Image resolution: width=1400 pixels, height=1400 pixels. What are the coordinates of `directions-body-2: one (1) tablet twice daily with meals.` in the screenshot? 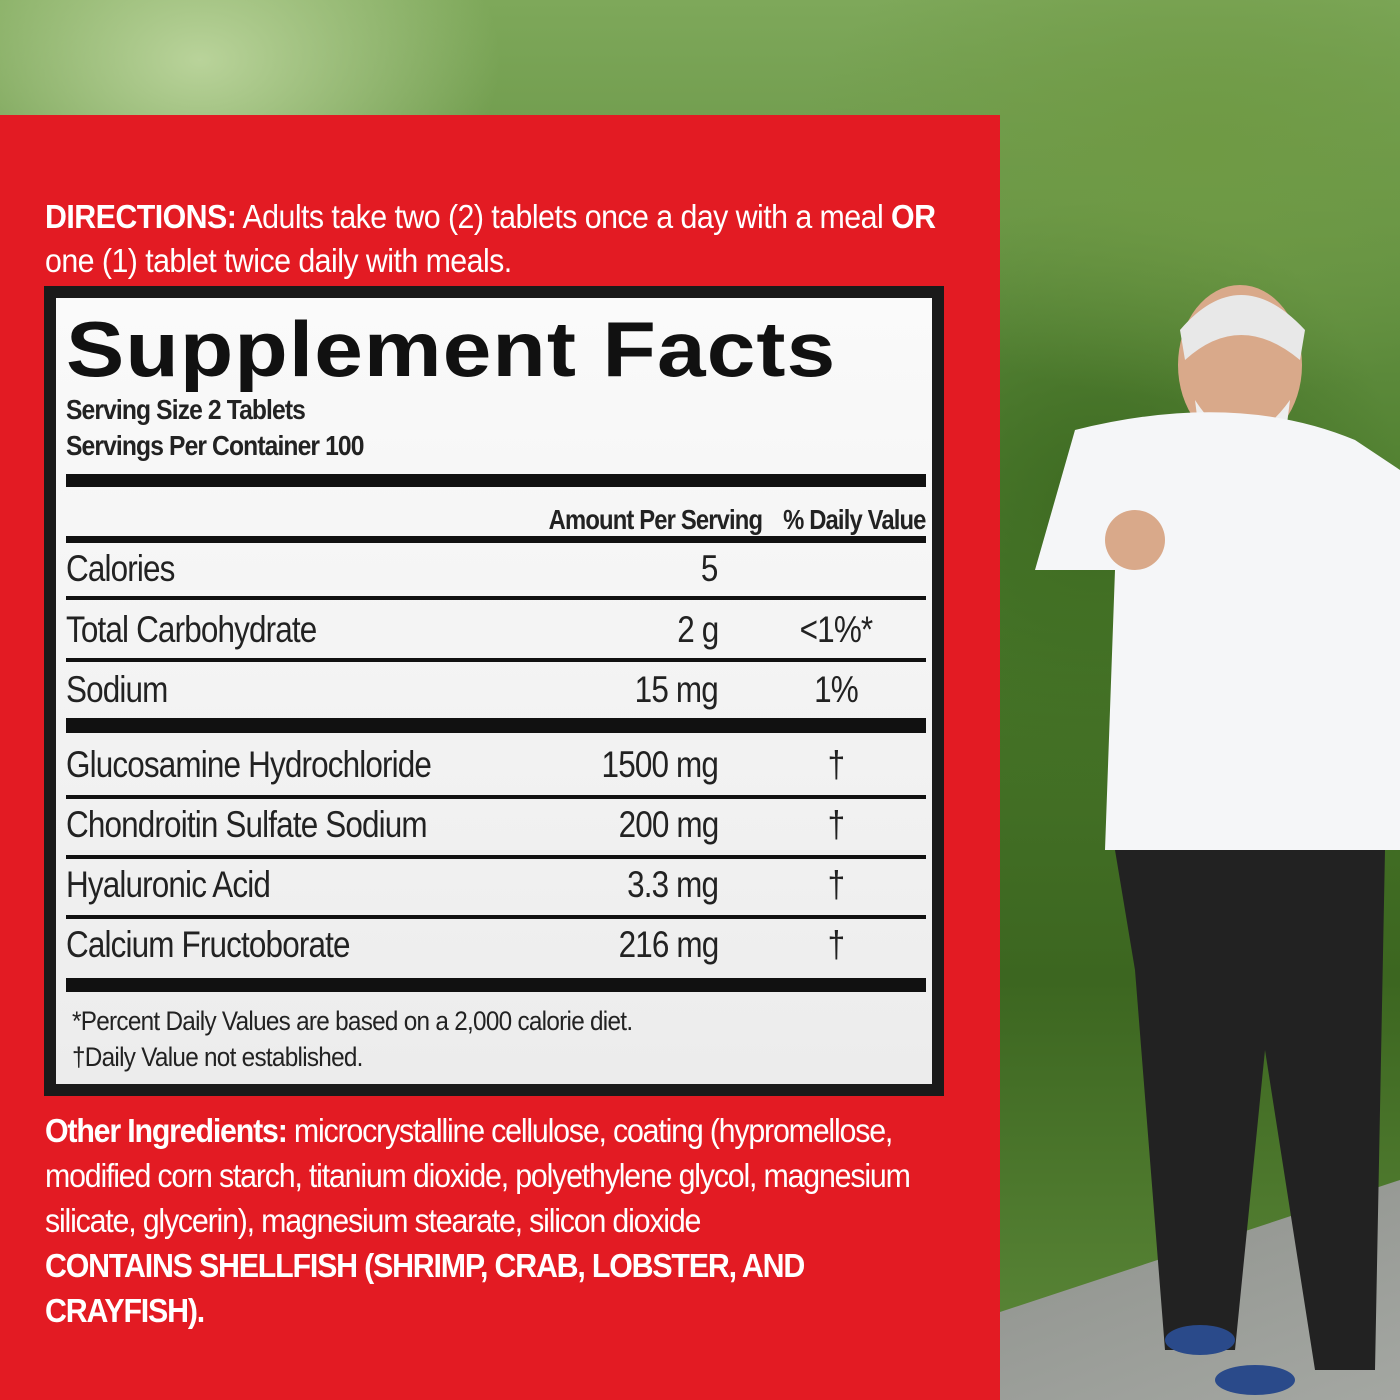 It's located at (278, 260).